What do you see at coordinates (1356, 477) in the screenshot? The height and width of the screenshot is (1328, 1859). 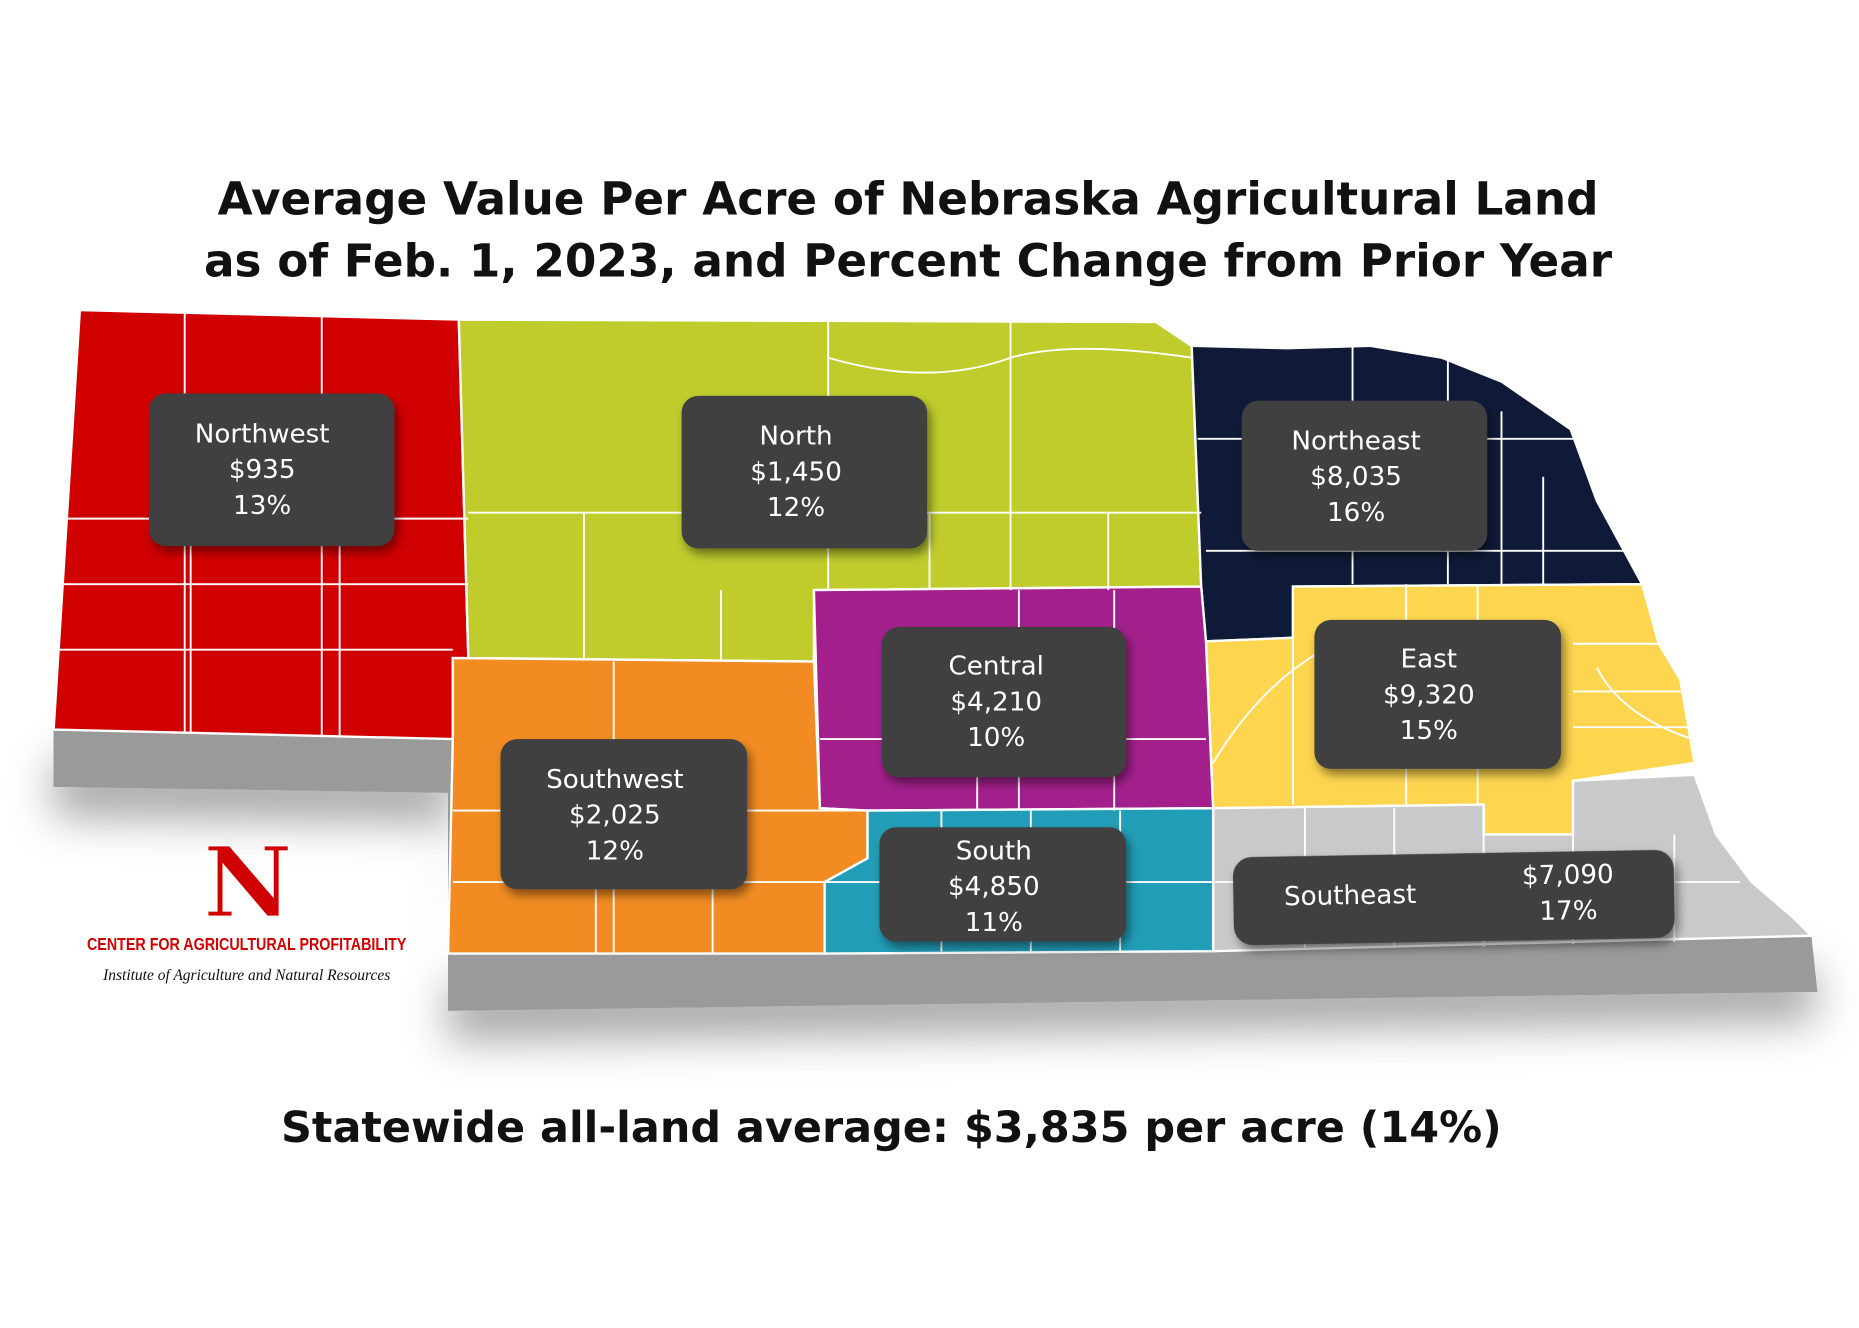 I see `region-value: $8,035` at bounding box center [1356, 477].